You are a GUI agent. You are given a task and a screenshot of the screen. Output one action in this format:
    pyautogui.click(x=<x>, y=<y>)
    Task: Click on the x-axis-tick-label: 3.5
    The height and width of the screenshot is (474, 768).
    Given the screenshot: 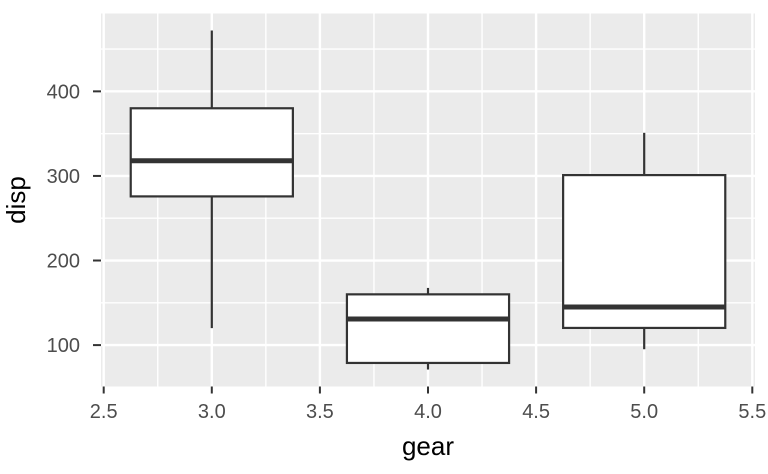 What is the action you would take?
    pyautogui.click(x=320, y=412)
    